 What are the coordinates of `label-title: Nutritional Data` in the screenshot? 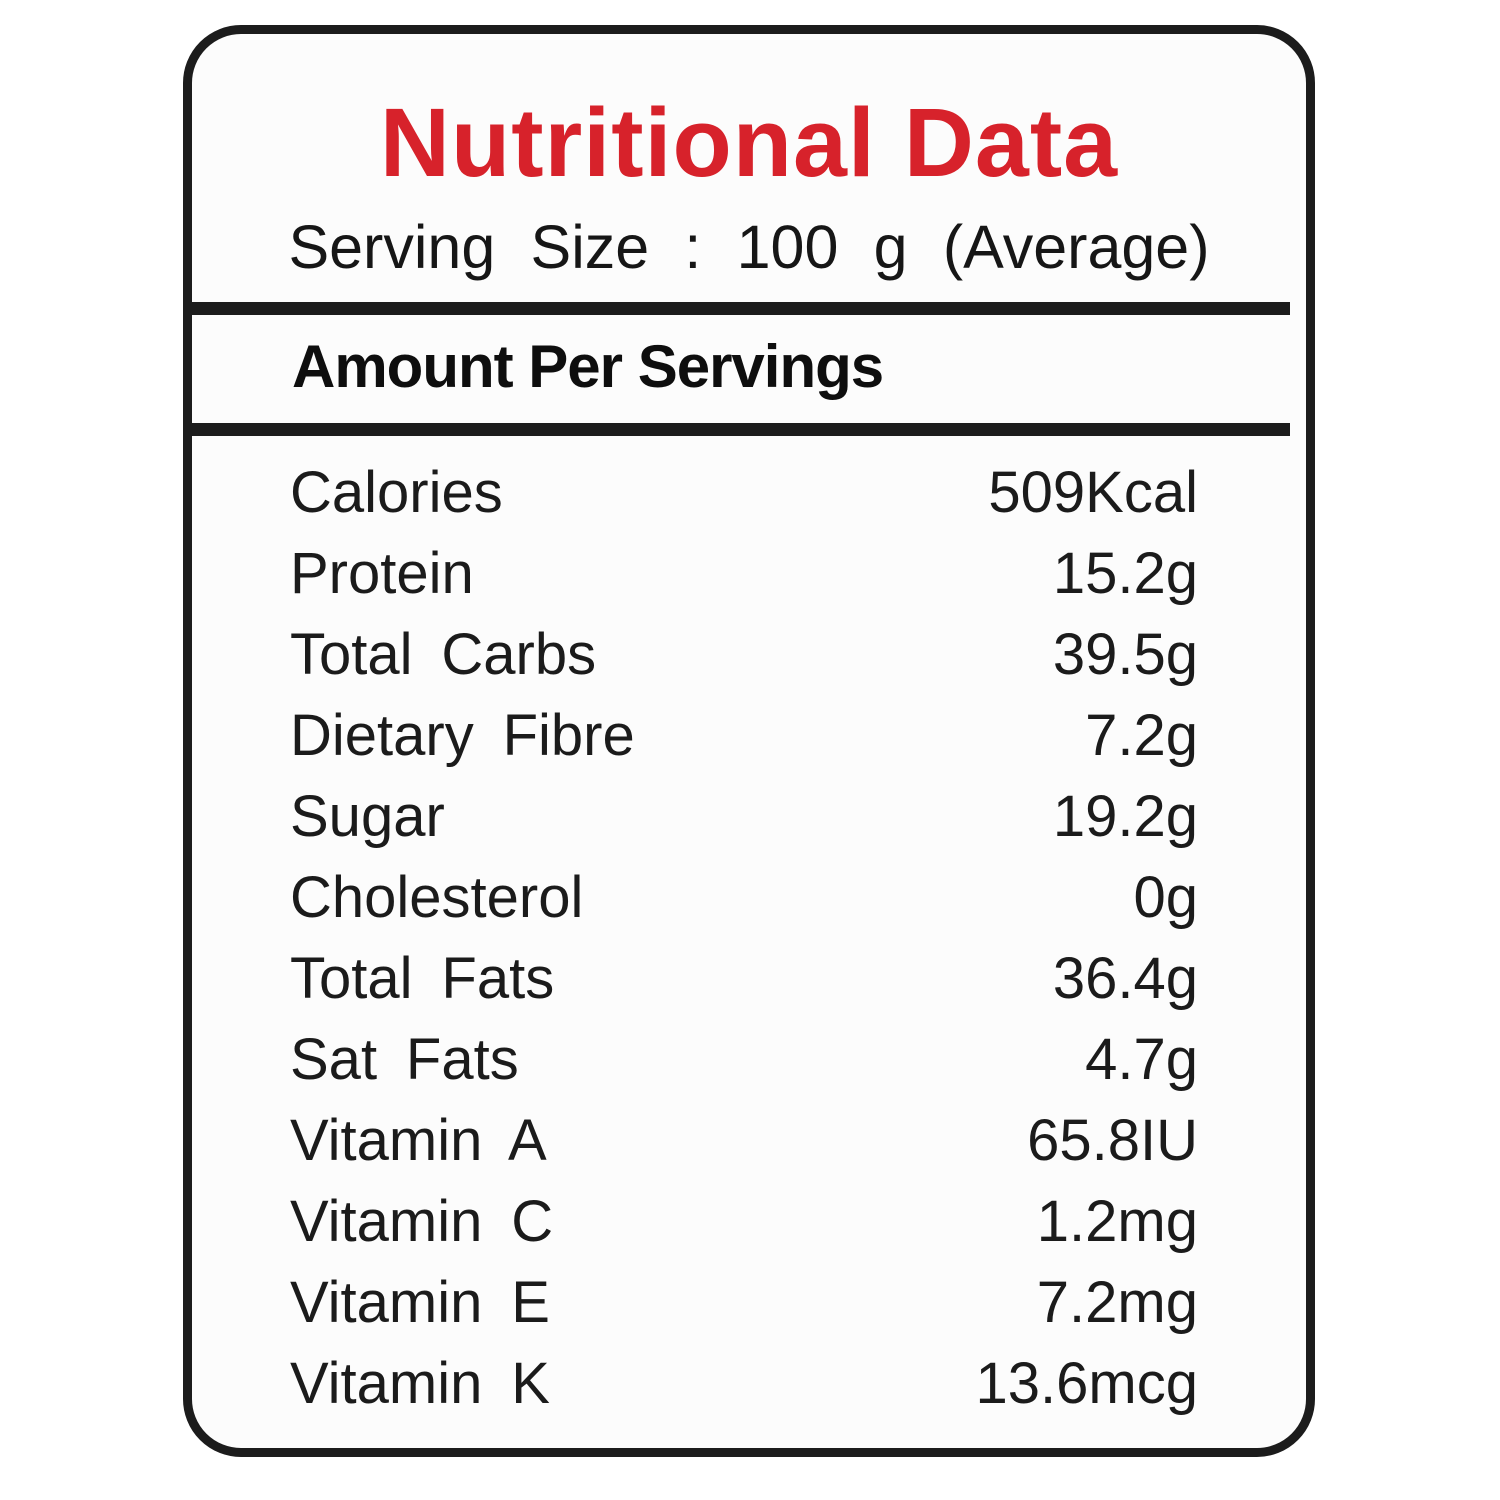 It's located at (749, 142).